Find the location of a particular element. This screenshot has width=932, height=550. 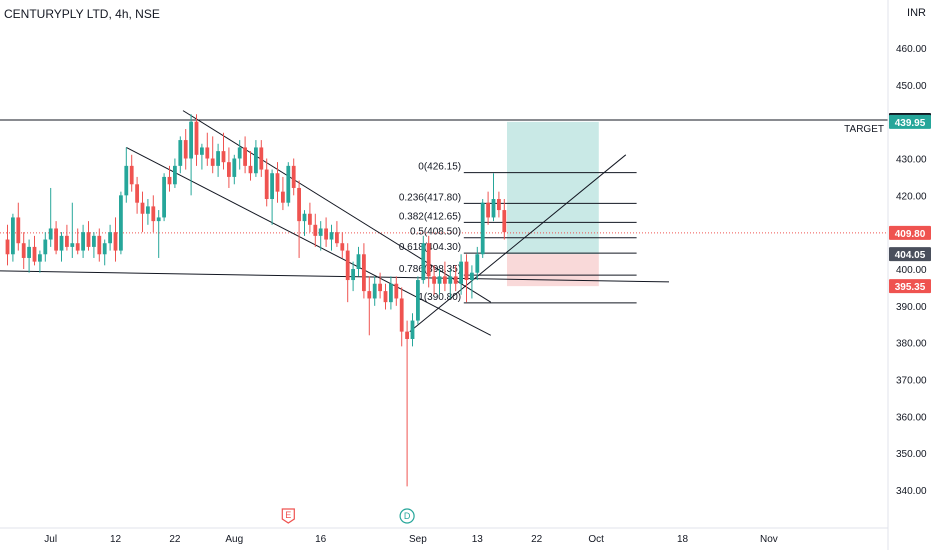

y-tick-label: 360.00 is located at coordinates (911, 417).